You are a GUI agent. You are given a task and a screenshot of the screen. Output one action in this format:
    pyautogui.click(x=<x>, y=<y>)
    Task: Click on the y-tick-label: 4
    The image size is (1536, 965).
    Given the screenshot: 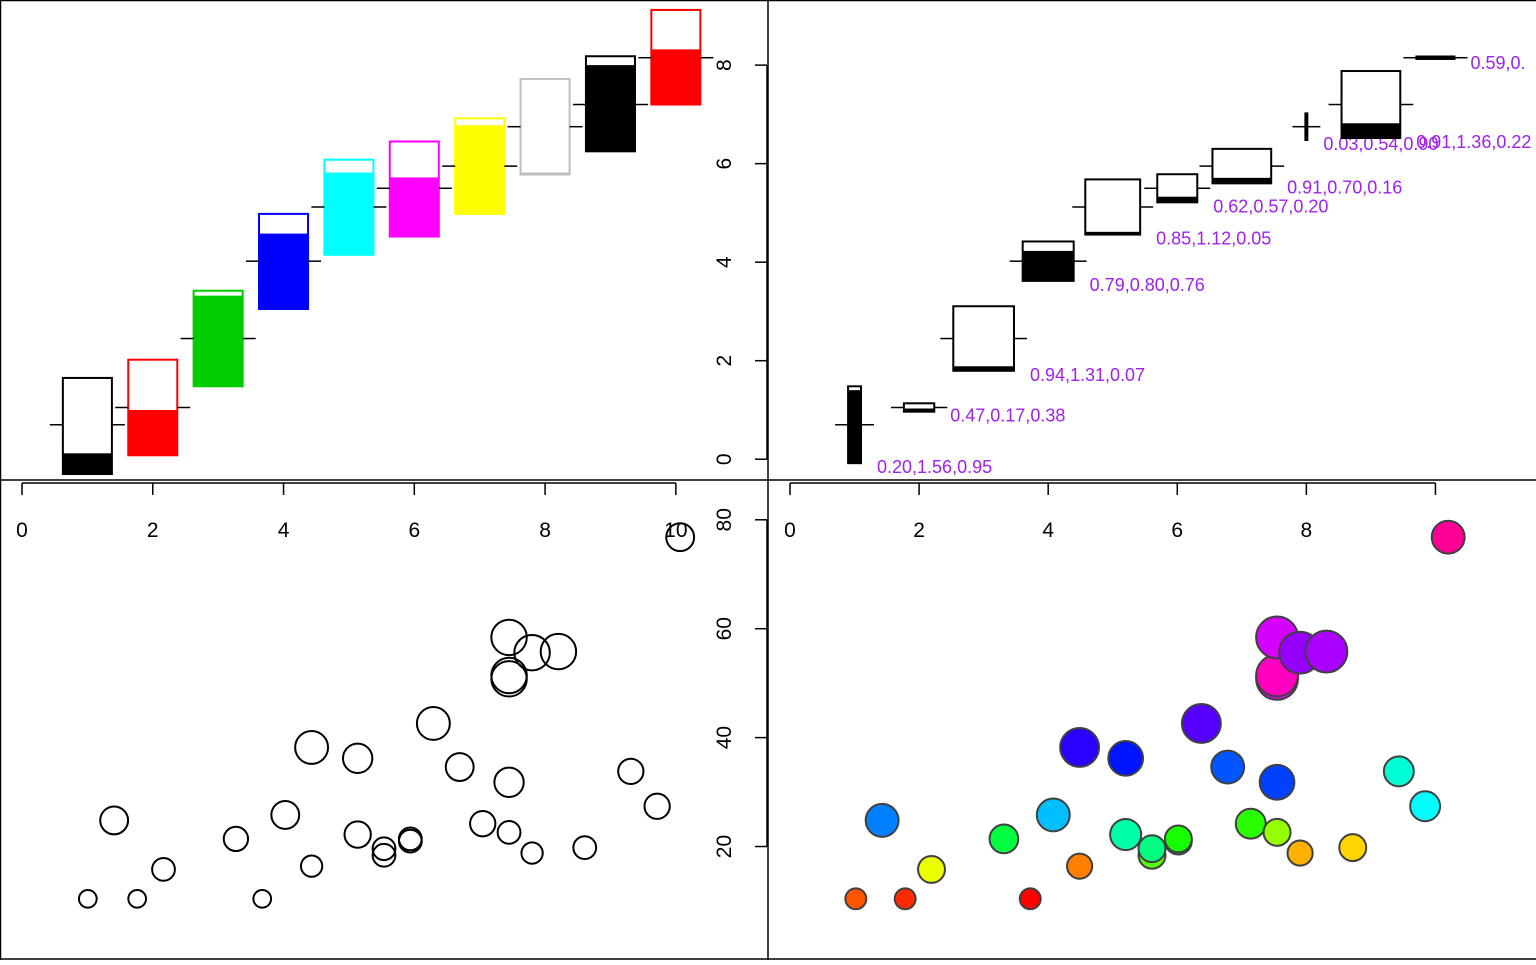 What is the action you would take?
    pyautogui.click(x=724, y=262)
    